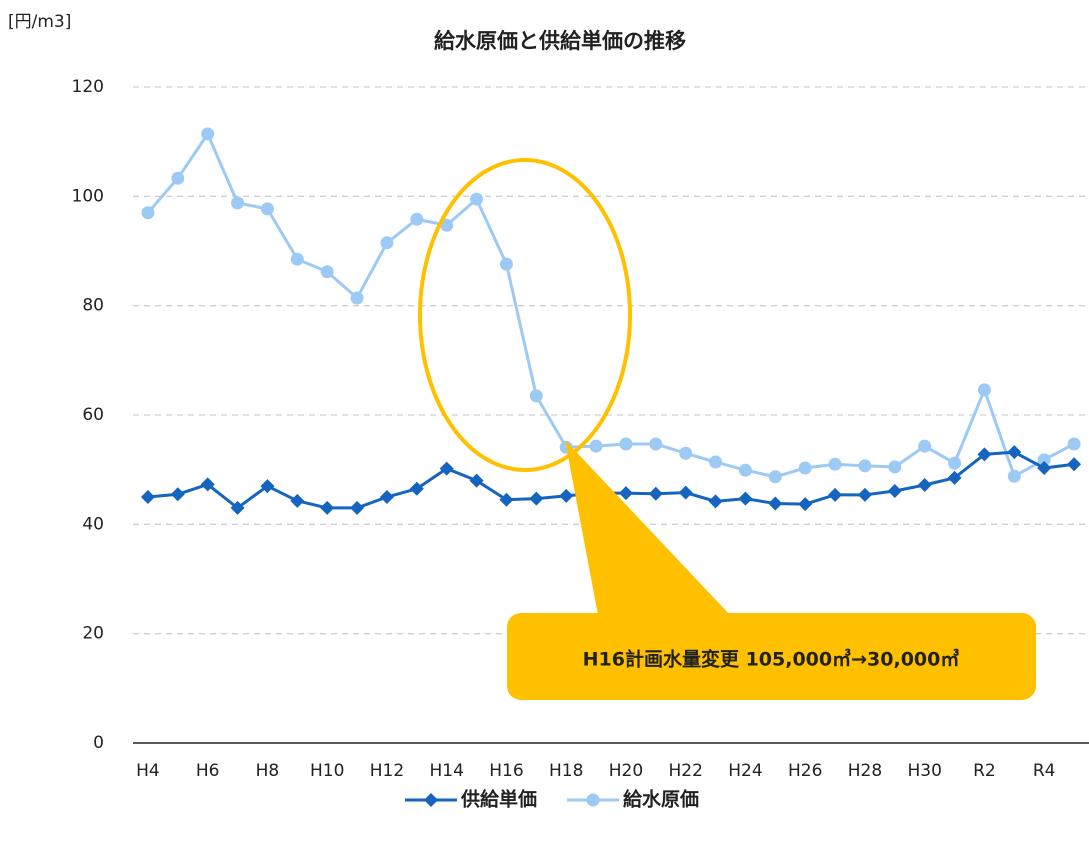  What do you see at coordinates (525, 315) in the screenshot?
I see `highlight-ellipse` at bounding box center [525, 315].